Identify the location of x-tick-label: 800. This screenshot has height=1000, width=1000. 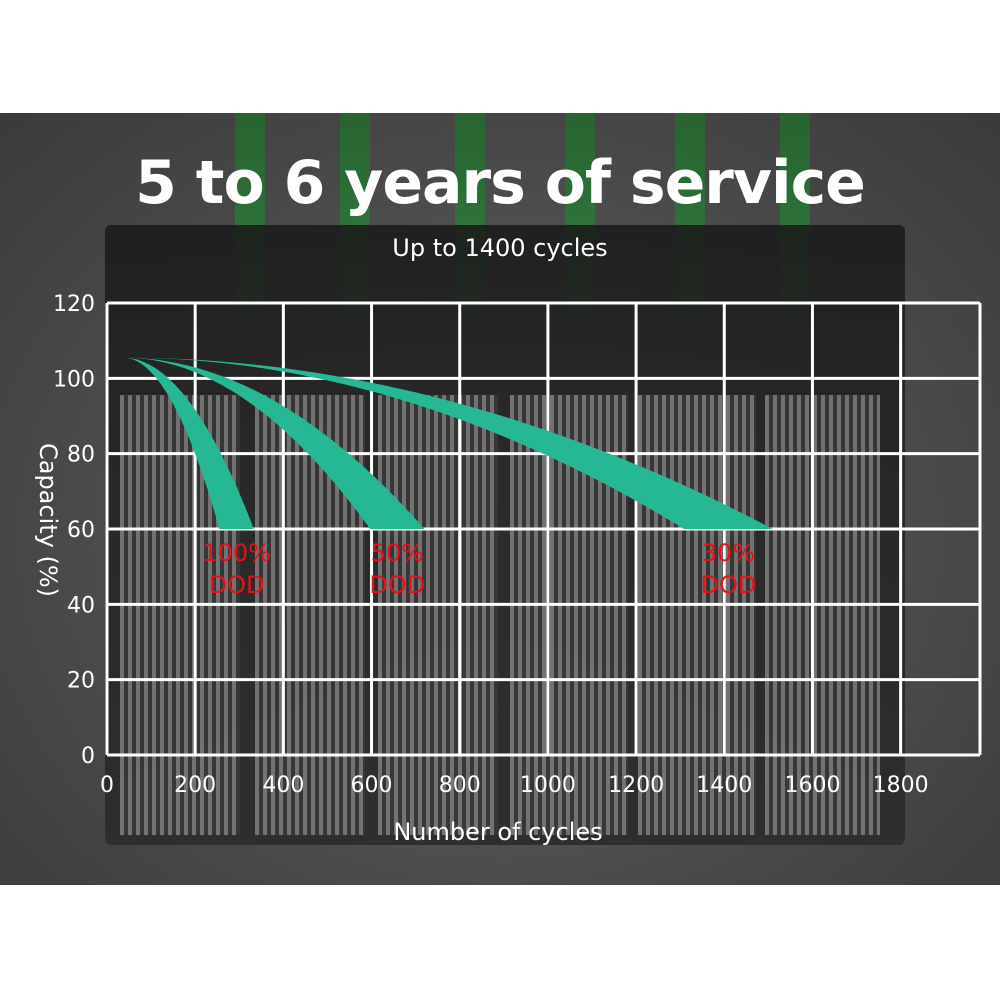
(460, 785).